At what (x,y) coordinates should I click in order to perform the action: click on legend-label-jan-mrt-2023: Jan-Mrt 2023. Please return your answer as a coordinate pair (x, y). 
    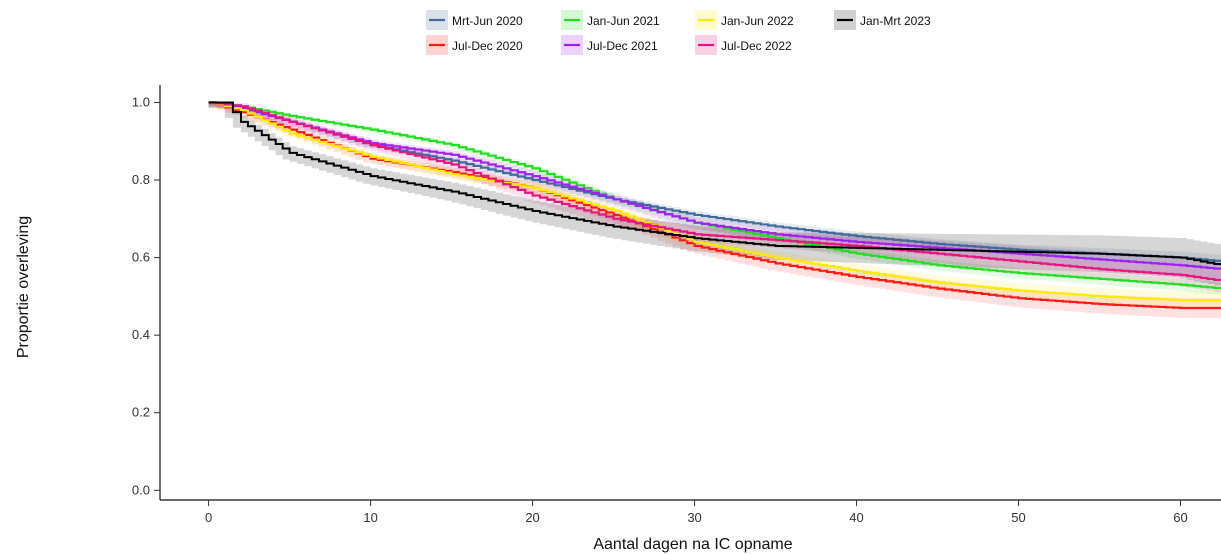
    Looking at the image, I should click on (895, 21).